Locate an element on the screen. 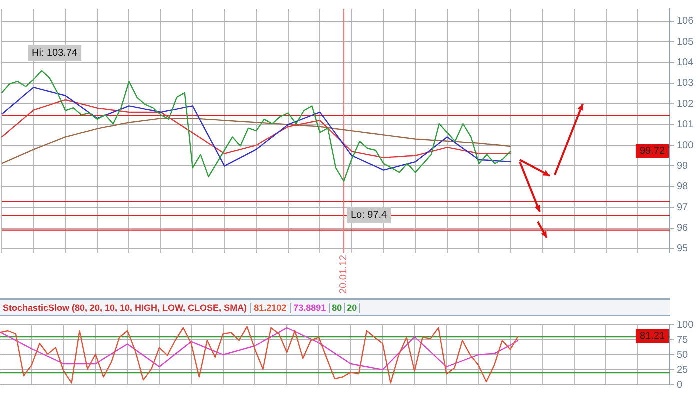 The width and height of the screenshot is (700, 394). ref-line-label: 80 is located at coordinates (338, 307).